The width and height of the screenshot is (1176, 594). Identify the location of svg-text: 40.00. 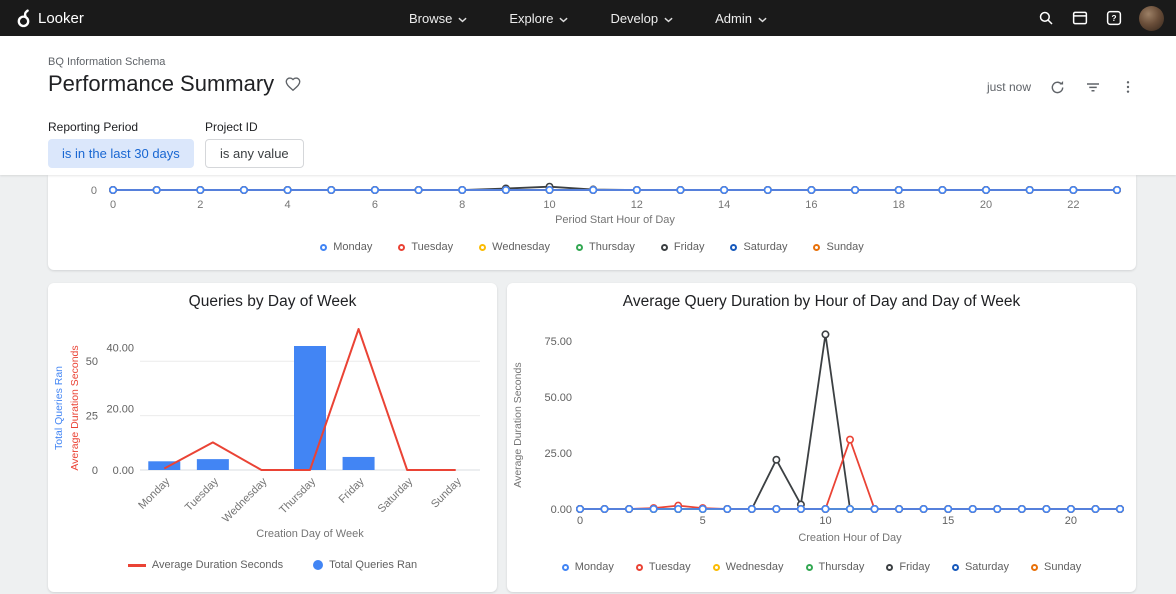
(120, 348).